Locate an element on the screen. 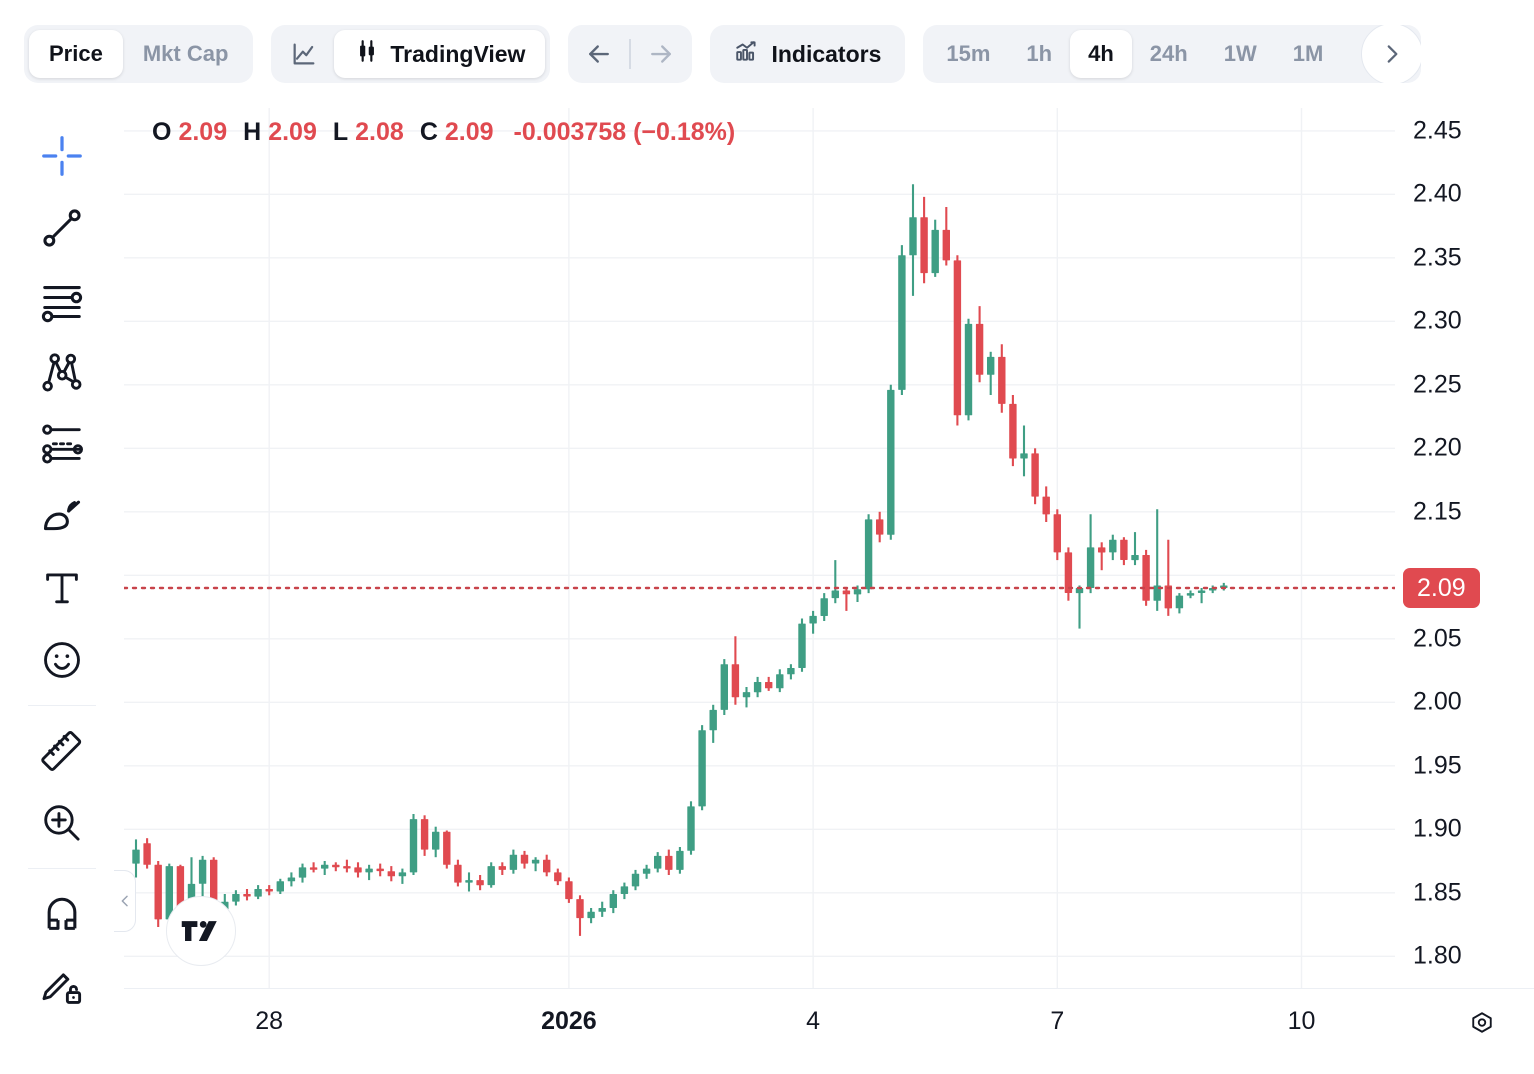 This screenshot has width=1534, height=1074. ohlc-high-key: H is located at coordinates (252, 132).